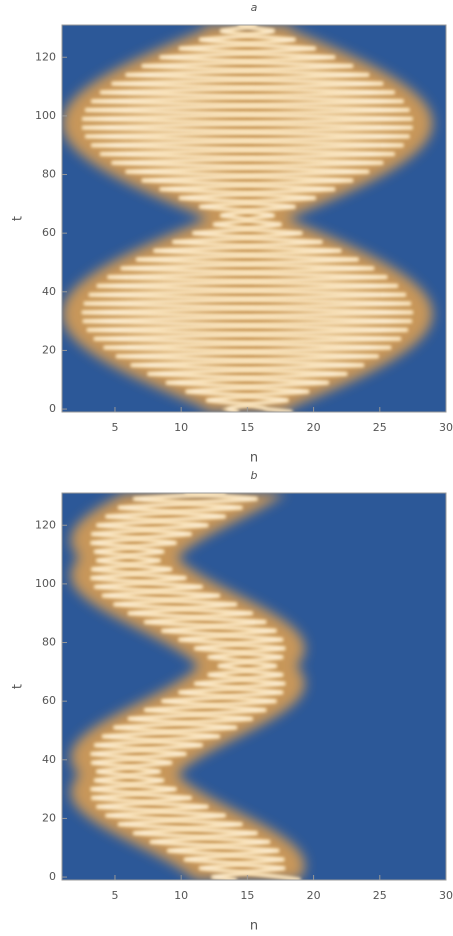 Image resolution: width=453 pixels, height=936 pixels. I want to click on chart-title: a, so click(254, 7).